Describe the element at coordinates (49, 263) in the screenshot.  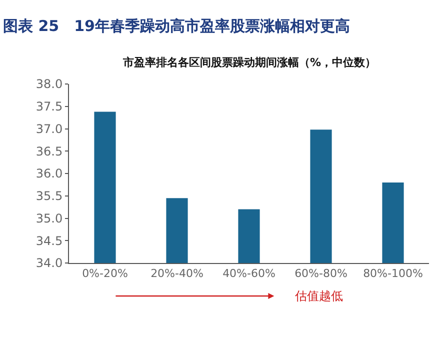
I see `y-tick-label: 34.0` at that location.